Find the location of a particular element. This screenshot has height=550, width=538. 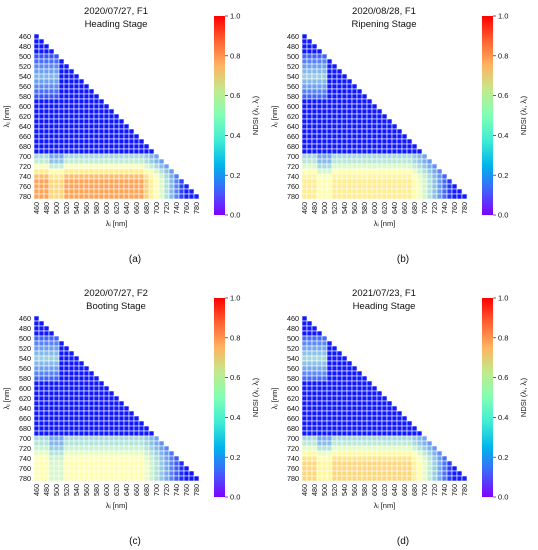

y-tick-label: 500 is located at coordinates (25, 338).